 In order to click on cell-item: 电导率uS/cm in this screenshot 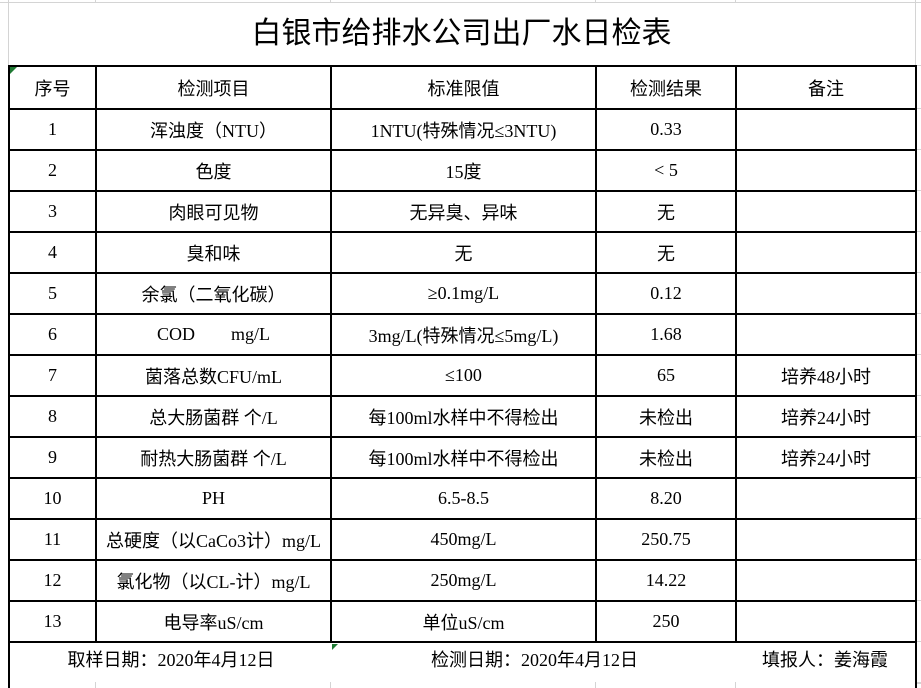, I will do `click(213, 621)`.